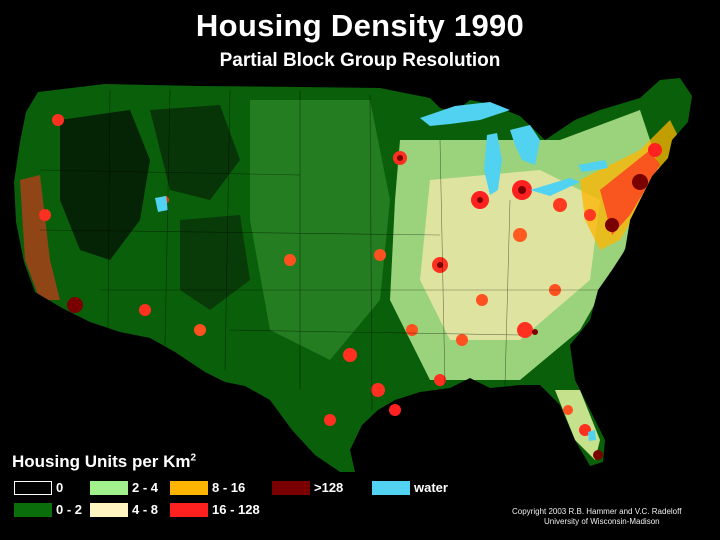 The image size is (720, 540). Describe the element at coordinates (360, 60) in the screenshot. I see `map-subtitle: Partial Block Group Resolution` at that location.